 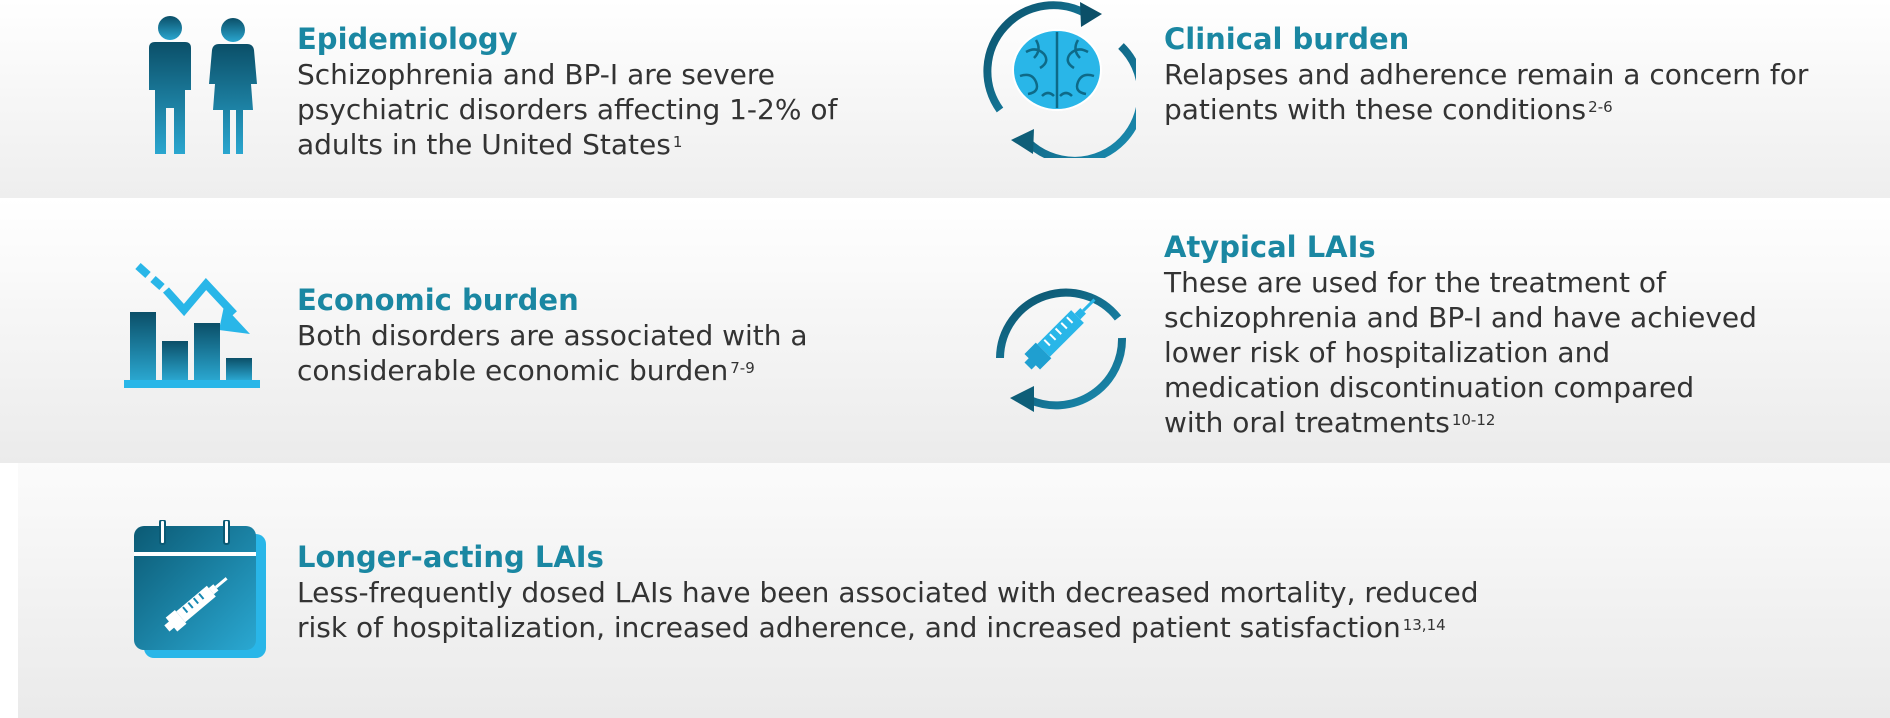 What do you see at coordinates (1287, 39) in the screenshot?
I see `card-title: Clinical burden` at bounding box center [1287, 39].